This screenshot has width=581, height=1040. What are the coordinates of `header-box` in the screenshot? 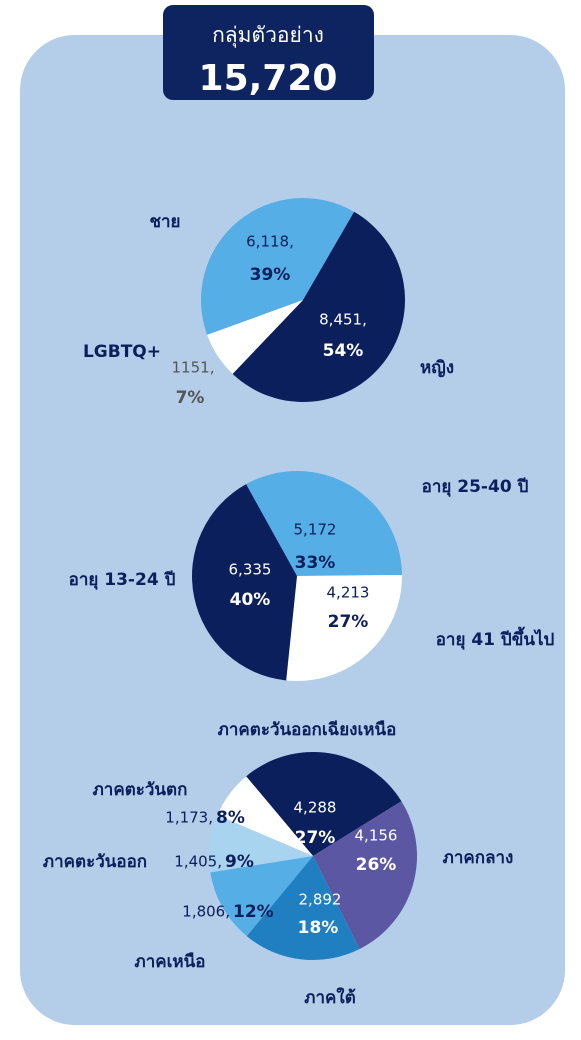 It's located at (268, 52).